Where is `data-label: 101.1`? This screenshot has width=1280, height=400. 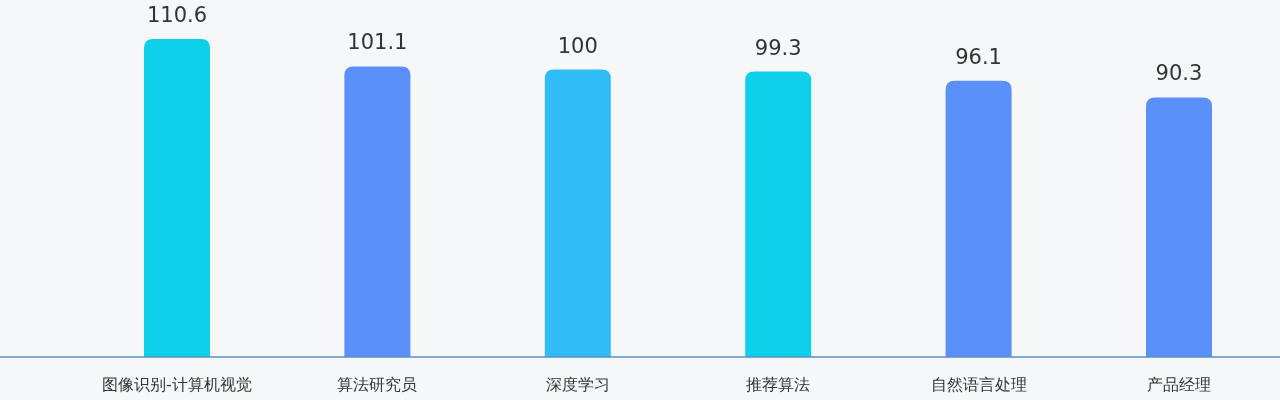
data-label: 101.1 is located at coordinates (377, 42).